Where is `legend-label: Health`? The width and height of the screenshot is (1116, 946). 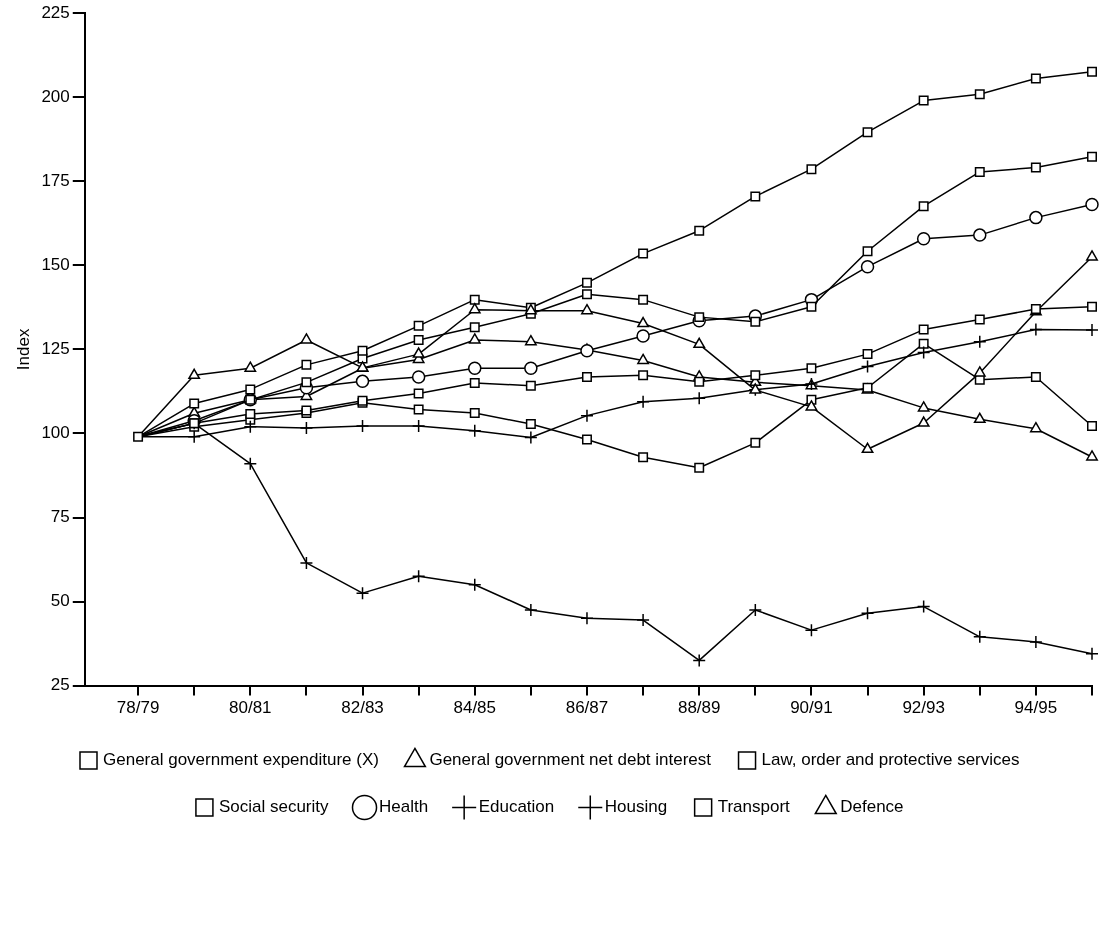 legend-label: Health is located at coordinates (404, 807).